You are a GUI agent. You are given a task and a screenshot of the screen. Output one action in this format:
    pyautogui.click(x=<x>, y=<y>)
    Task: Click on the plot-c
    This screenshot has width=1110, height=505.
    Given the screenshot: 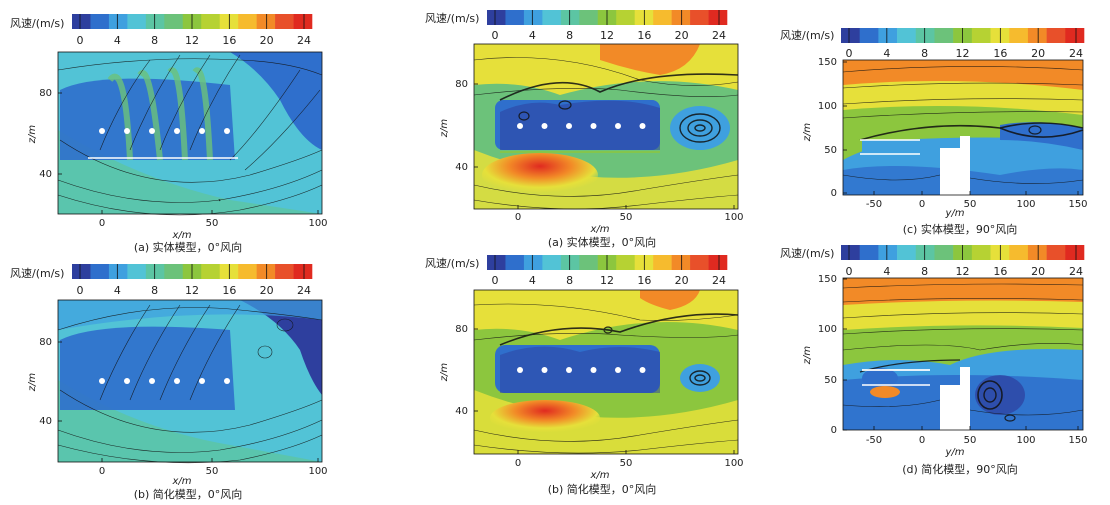 What is the action you would take?
    pyautogui.click(x=963, y=127)
    